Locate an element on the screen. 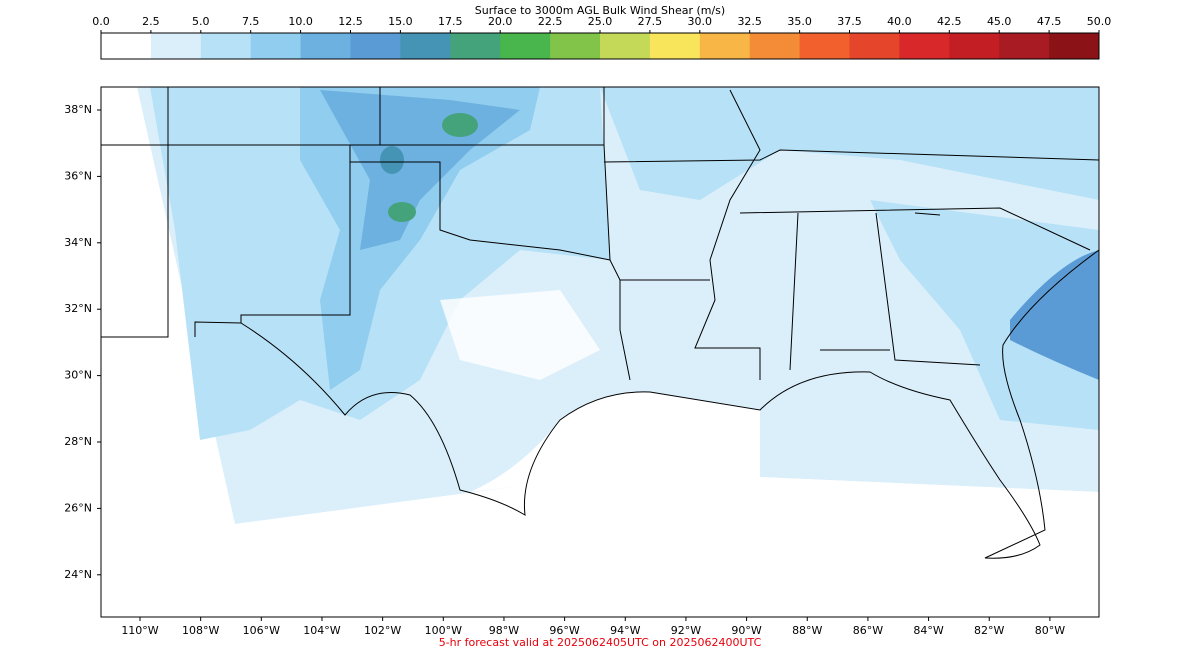  colorbar-tick-label: 47.5 is located at coordinates (1049, 21).